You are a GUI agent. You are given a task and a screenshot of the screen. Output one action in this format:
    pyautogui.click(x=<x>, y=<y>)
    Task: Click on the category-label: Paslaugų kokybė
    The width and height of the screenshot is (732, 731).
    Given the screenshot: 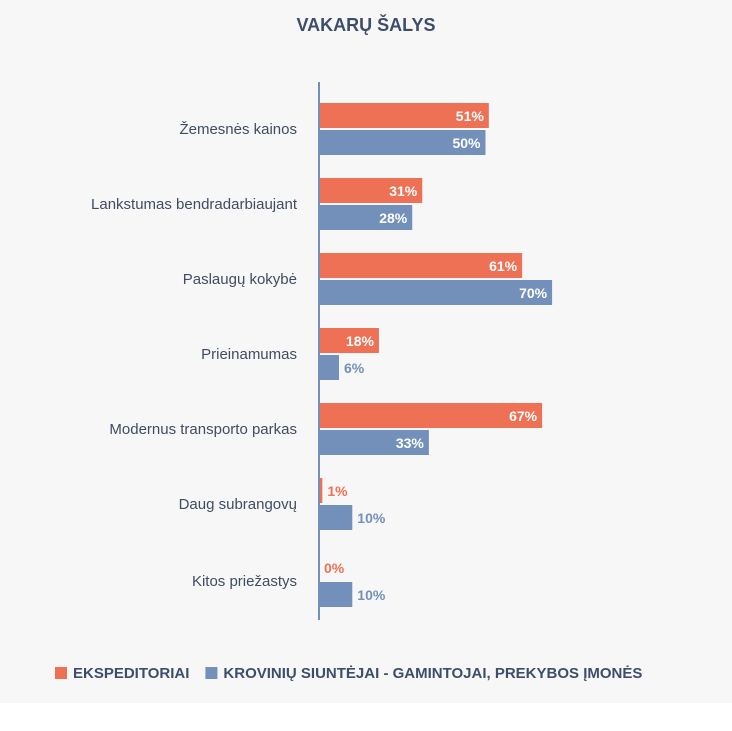 What is the action you would take?
    pyautogui.click(x=240, y=279)
    